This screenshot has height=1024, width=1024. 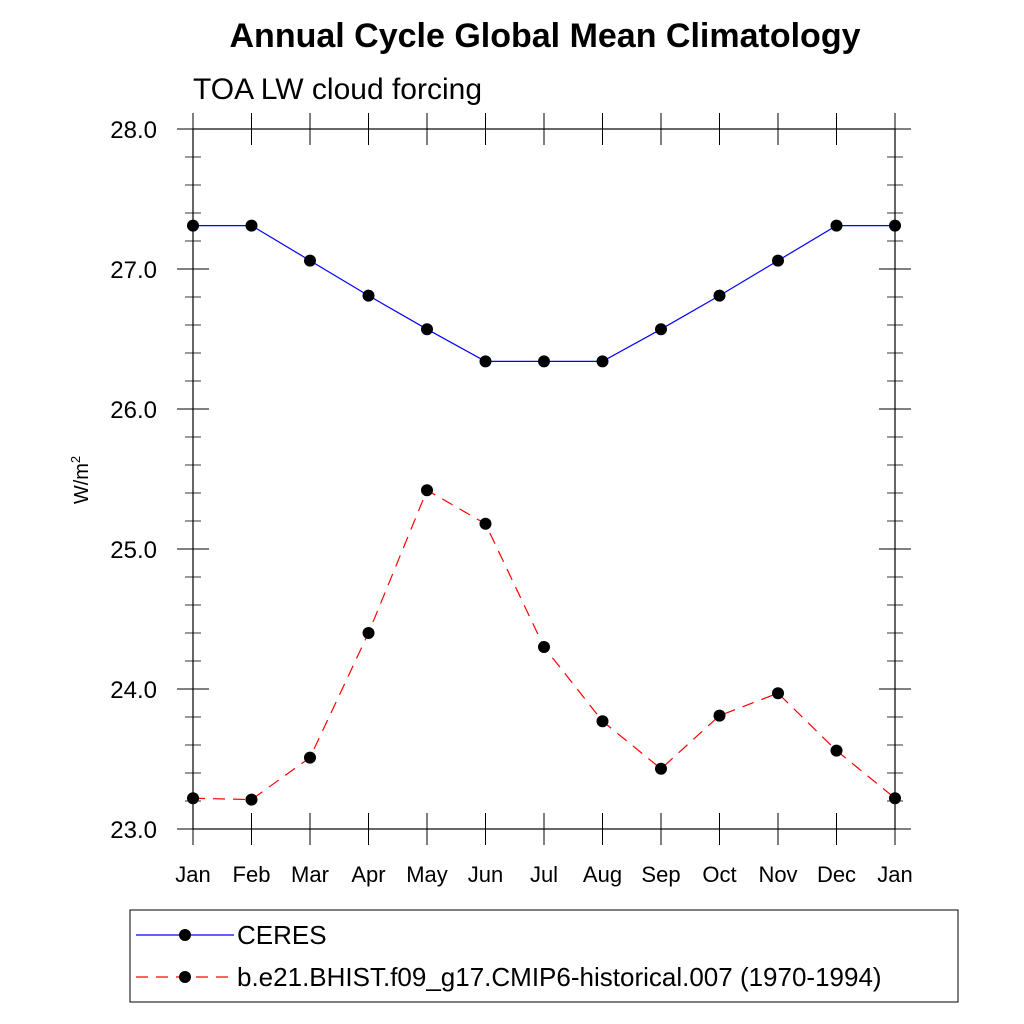 I want to click on chart-title: Annual Cycle Global Mean Climatology, so click(x=545, y=36).